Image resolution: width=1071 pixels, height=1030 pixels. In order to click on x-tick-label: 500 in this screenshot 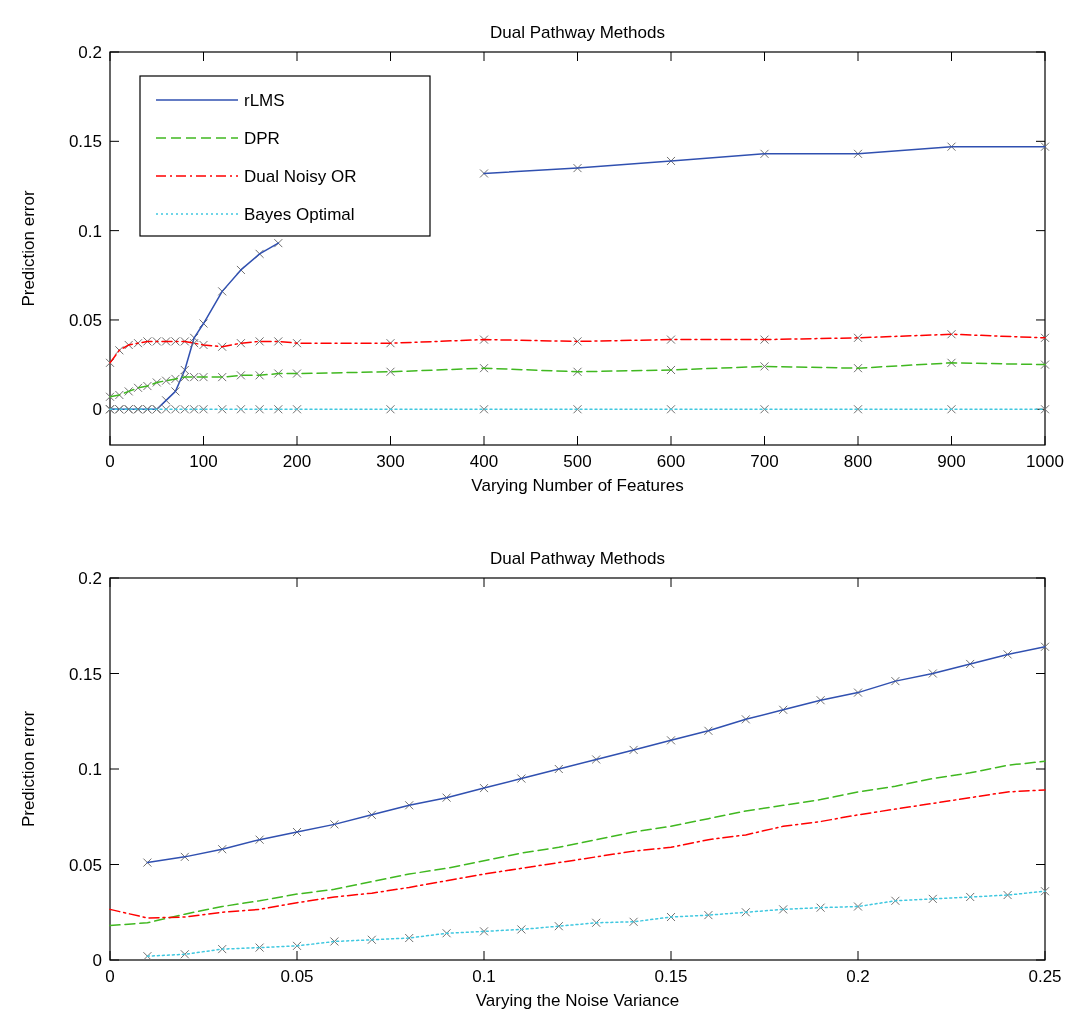, I will do `click(577, 461)`.